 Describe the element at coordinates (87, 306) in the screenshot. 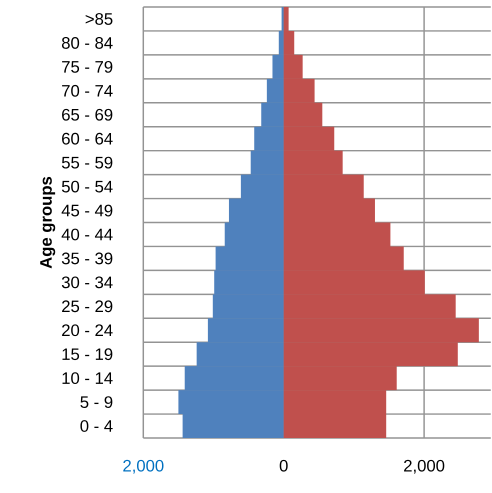

I see `y-tick-label: 25 - 29` at that location.